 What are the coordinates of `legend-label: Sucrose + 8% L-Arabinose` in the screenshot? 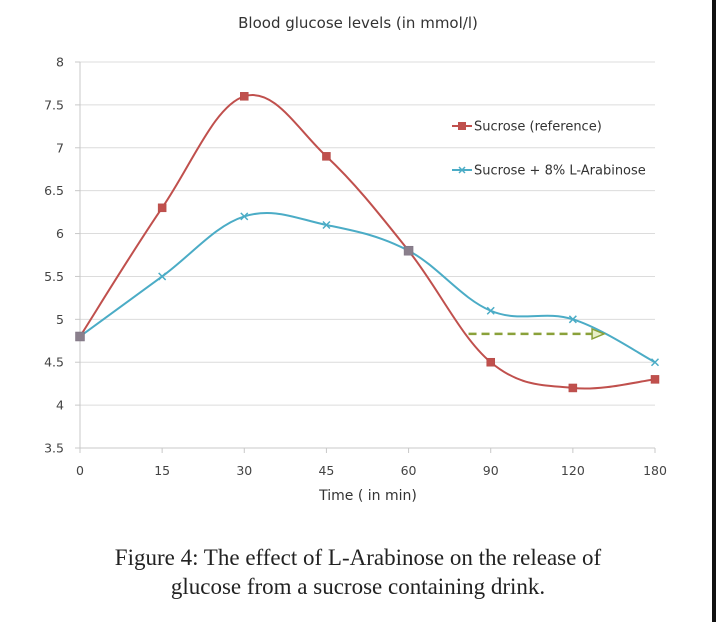 It's located at (560, 171).